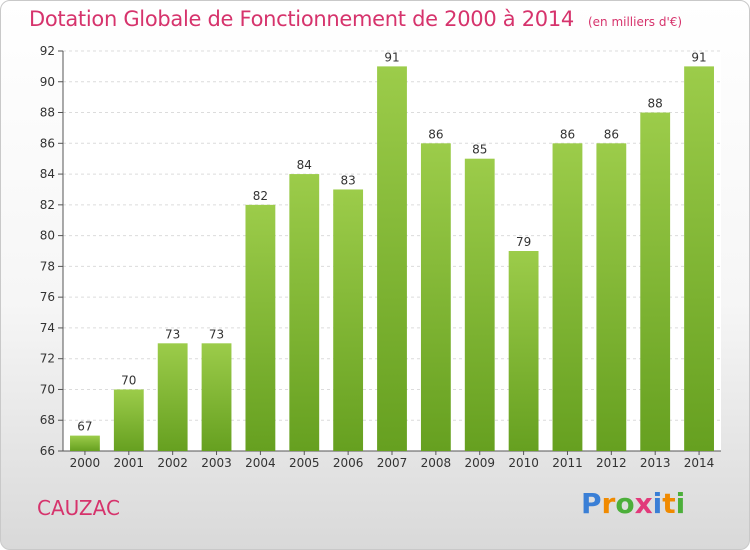  I want to click on x-tick-label-2013: 2013, so click(655, 463).